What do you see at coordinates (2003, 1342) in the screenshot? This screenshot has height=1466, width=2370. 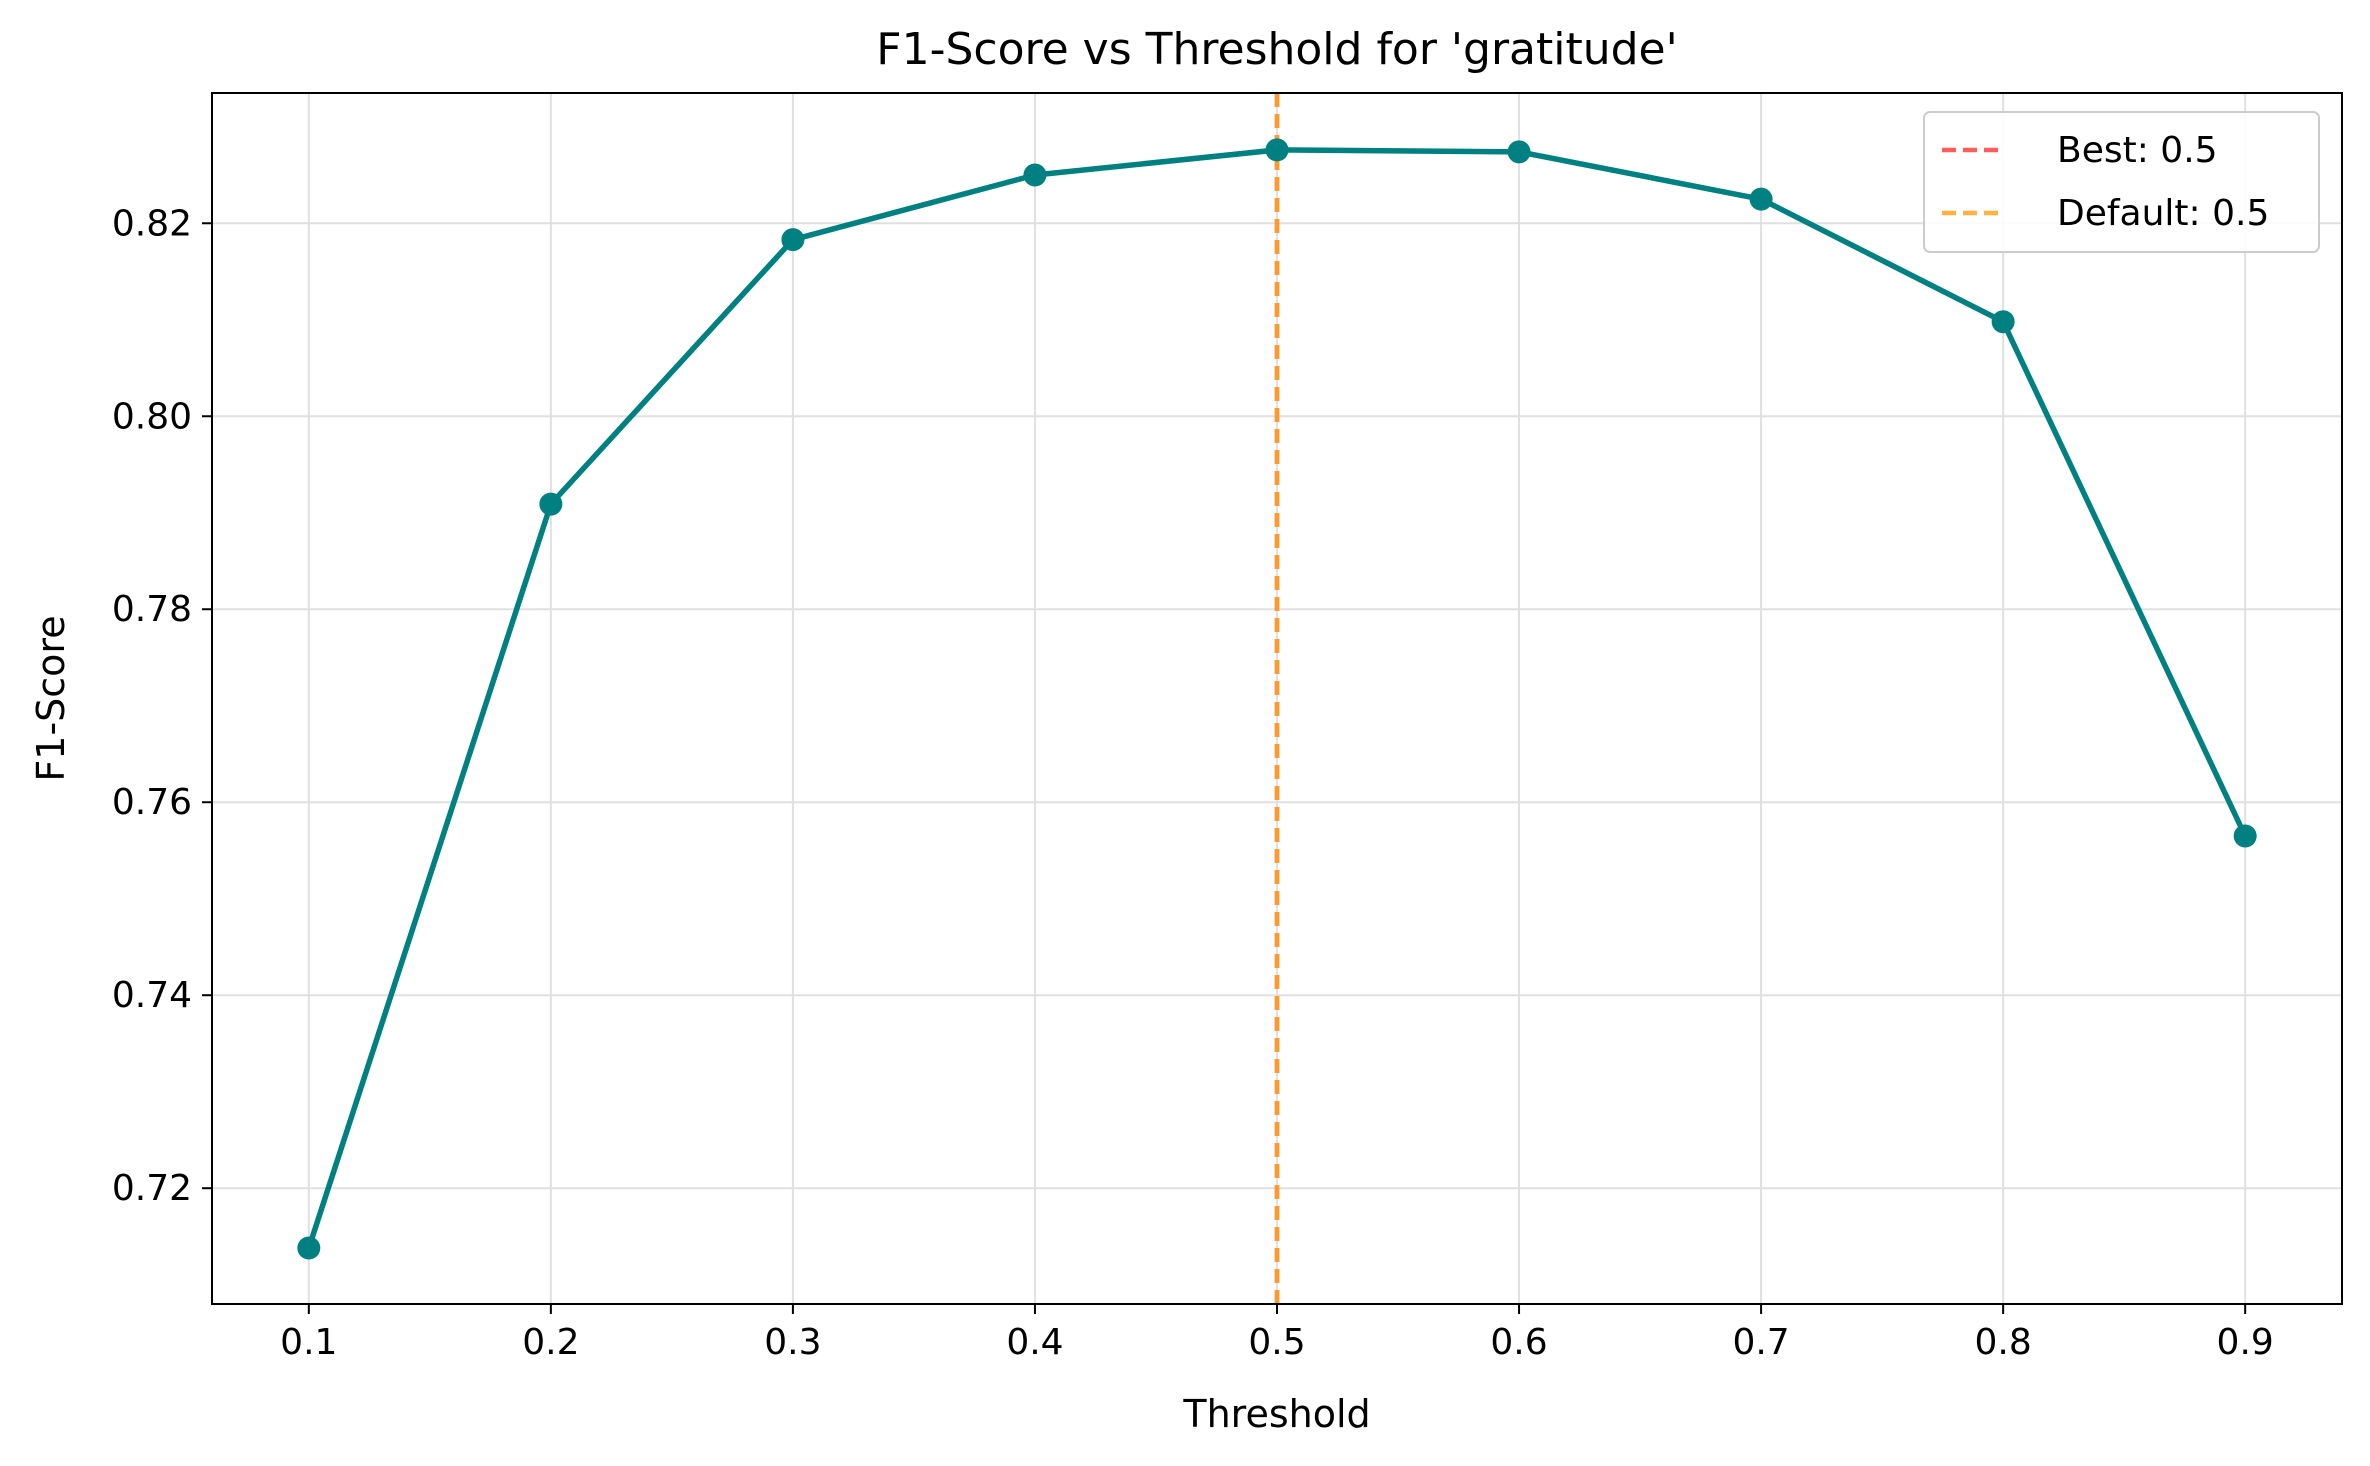 I see `x-tick-label: 0.8` at bounding box center [2003, 1342].